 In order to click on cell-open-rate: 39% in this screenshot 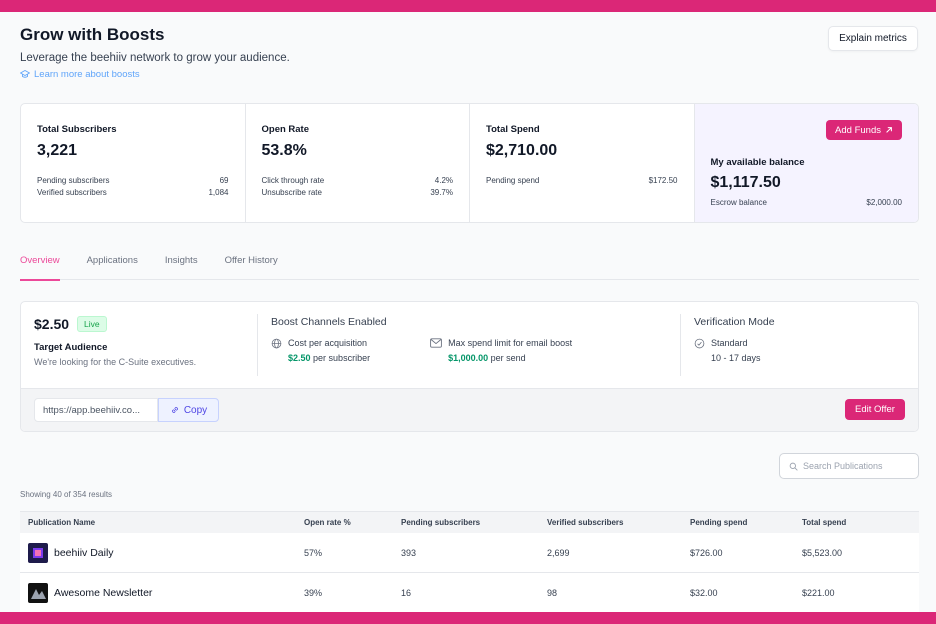, I will do `click(313, 592)`.